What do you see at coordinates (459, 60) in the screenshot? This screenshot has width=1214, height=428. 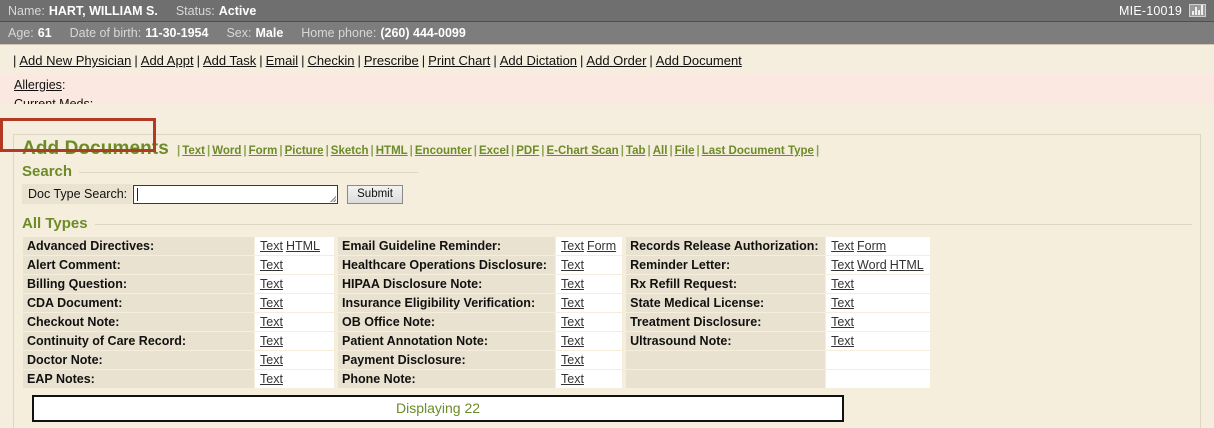 I see `chart-nav-link: Print Chart` at bounding box center [459, 60].